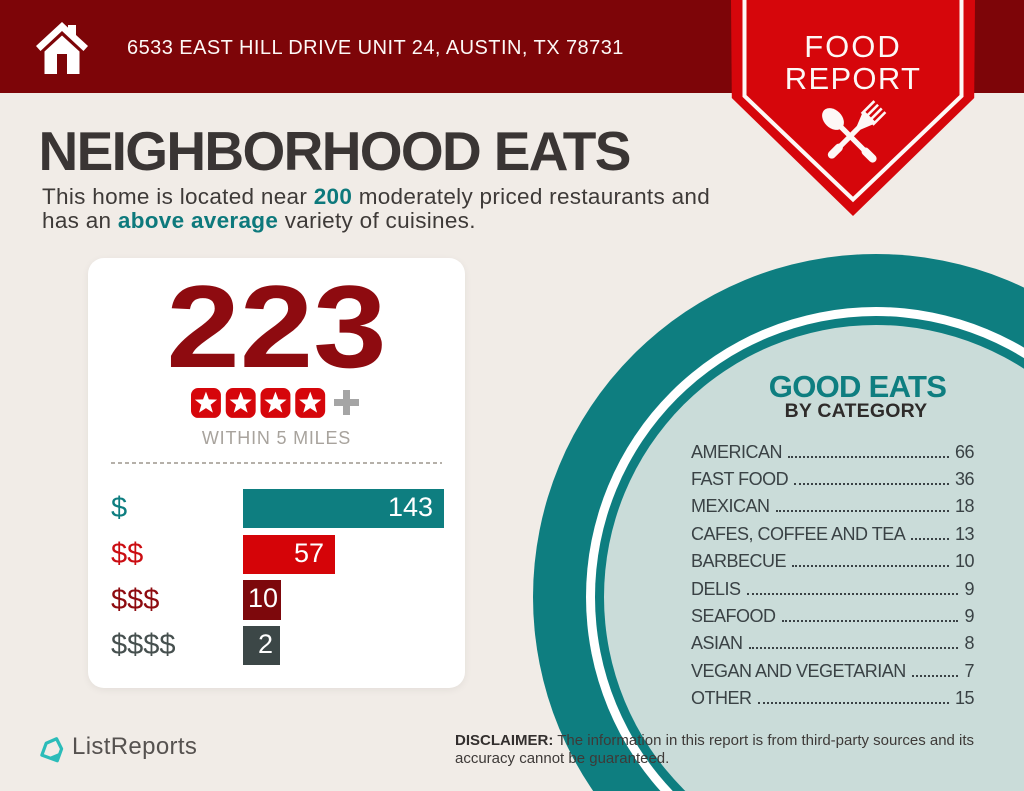 This screenshot has height=791, width=1024. I want to click on svg-text: FOOD, so click(853, 46).